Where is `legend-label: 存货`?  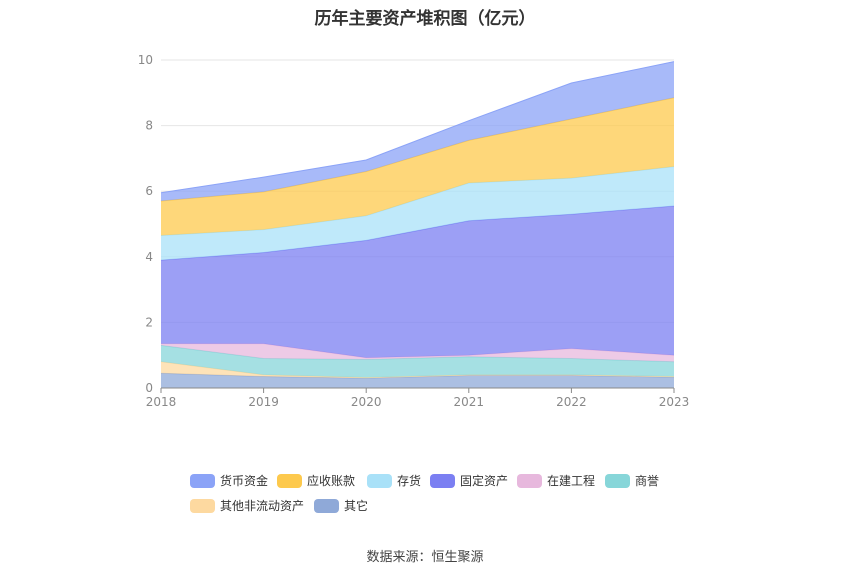 legend-label: 存货 is located at coordinates (409, 481).